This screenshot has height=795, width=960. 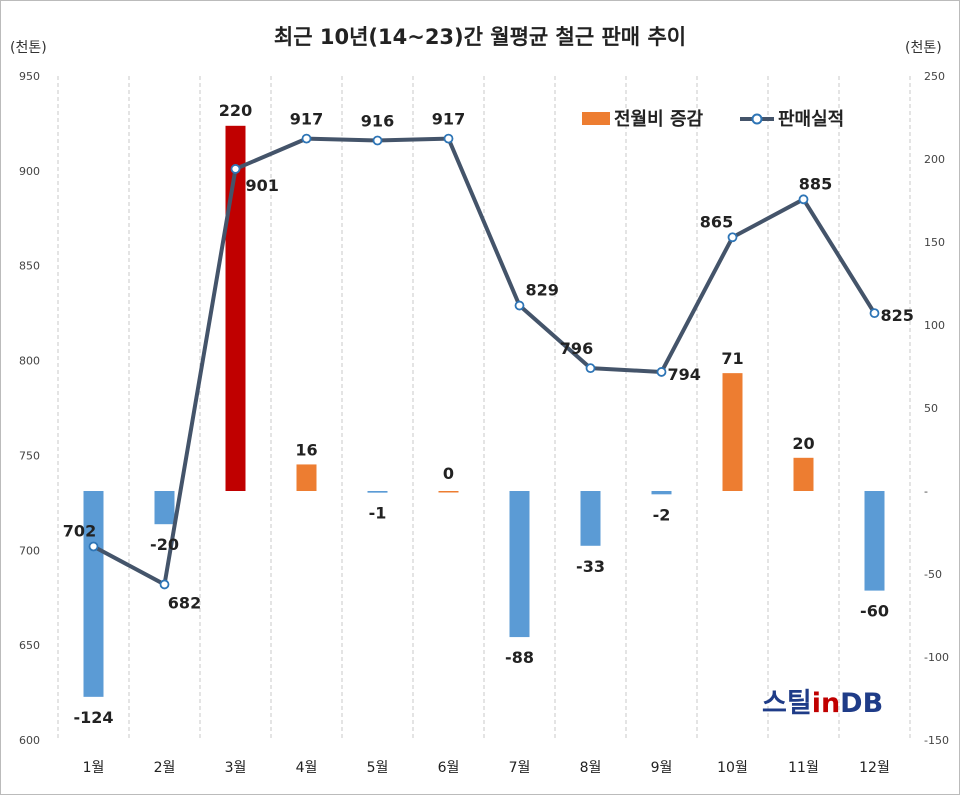 I want to click on x-tick-label: 9월, so click(x=662, y=768).